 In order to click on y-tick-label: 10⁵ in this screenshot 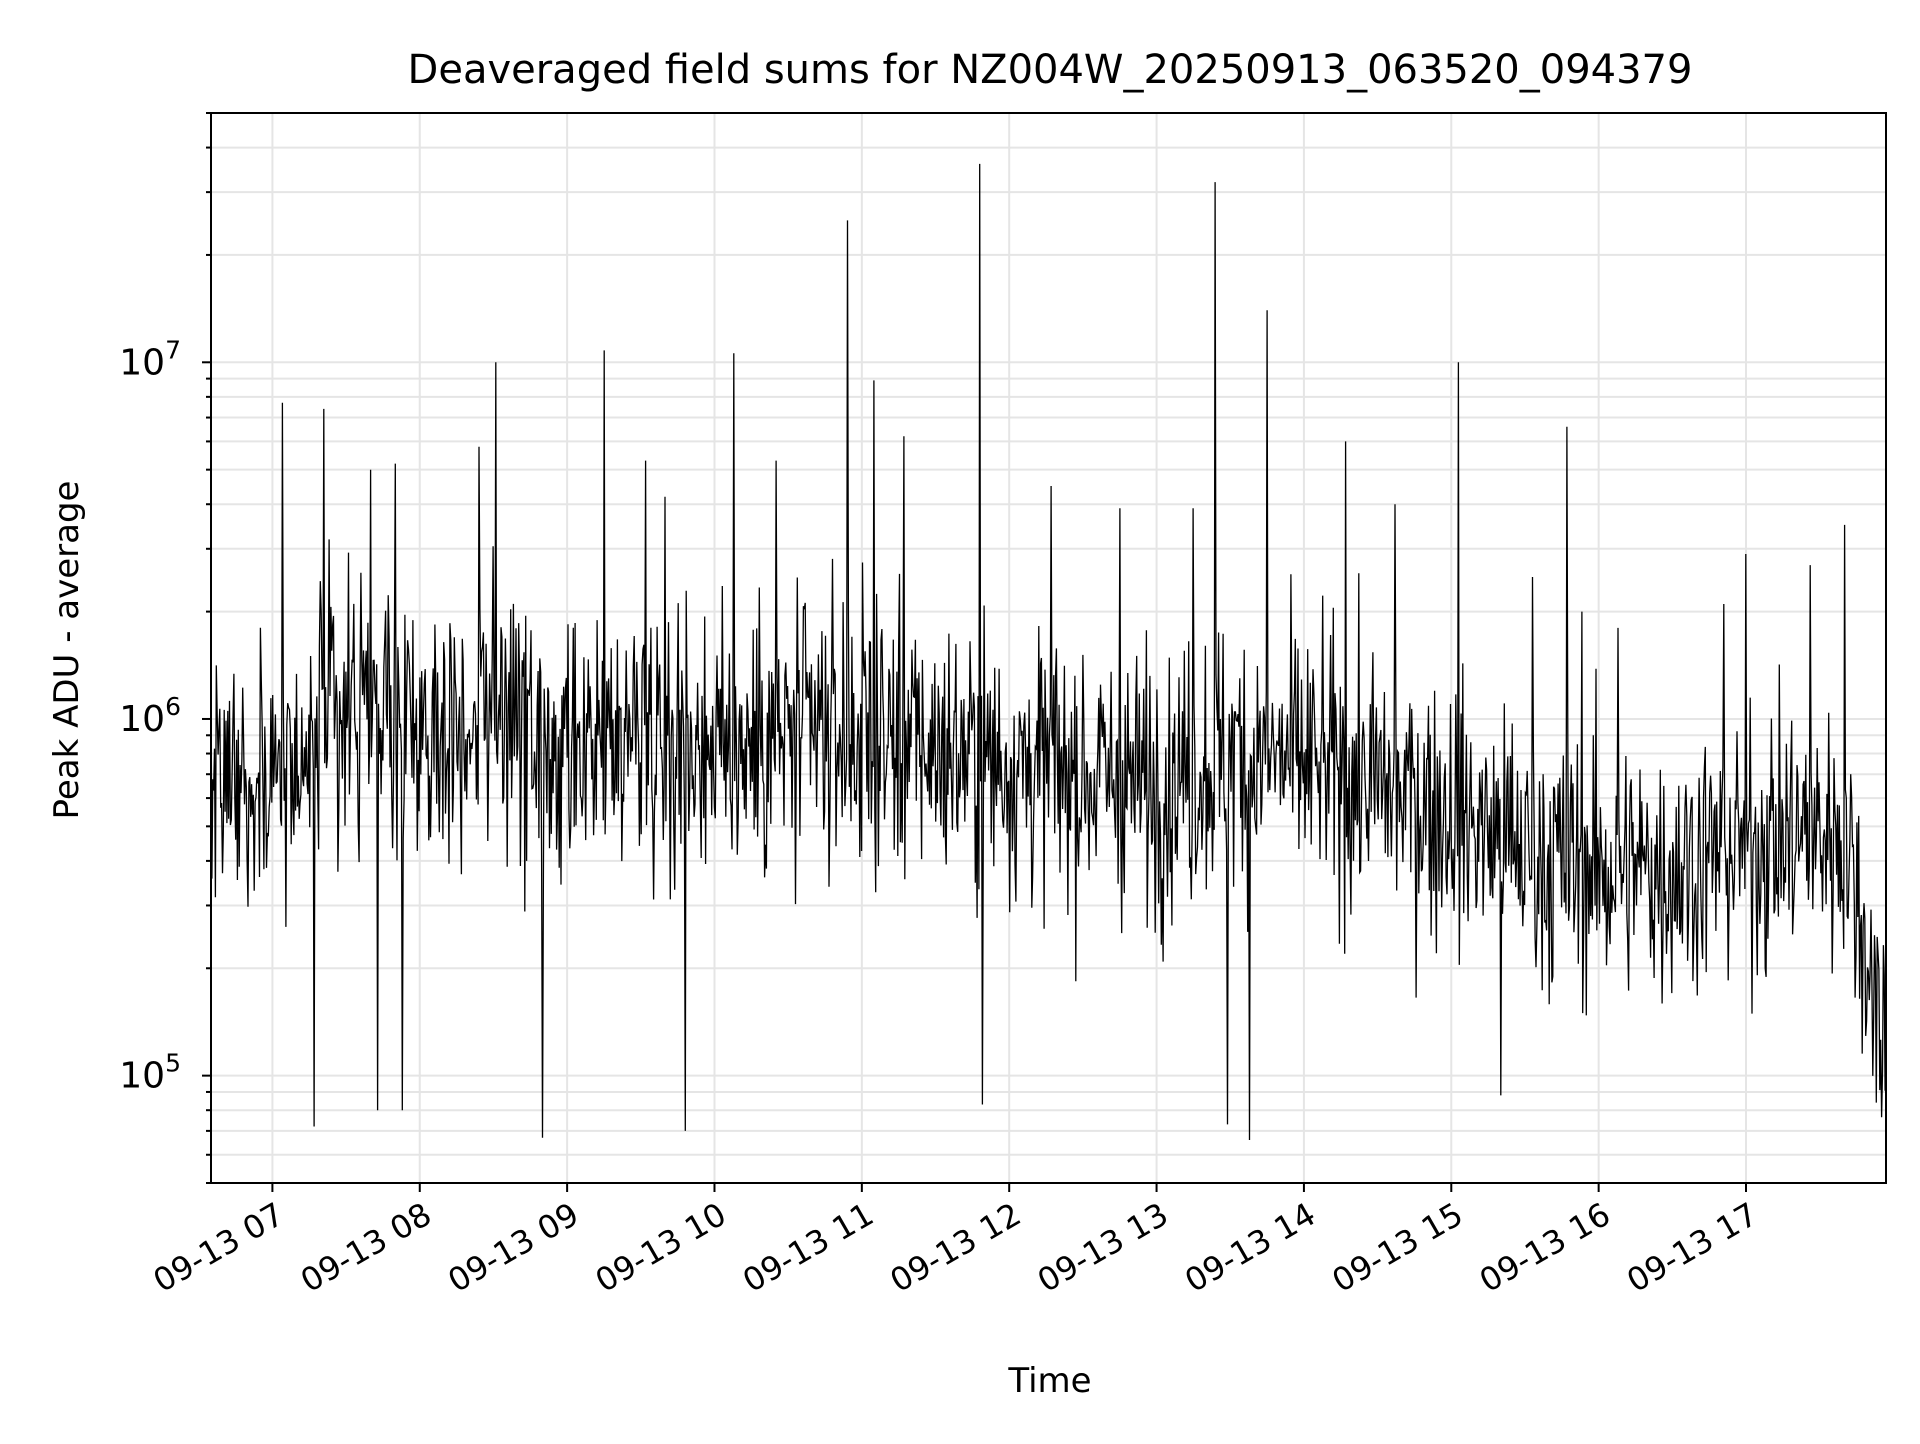, I will do `click(150, 1073)`.